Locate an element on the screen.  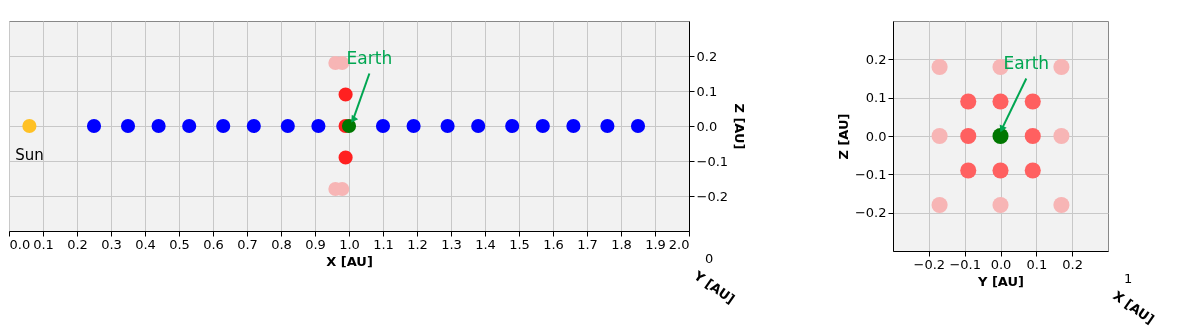
x-tick-label: 0.3 is located at coordinates (111, 244).